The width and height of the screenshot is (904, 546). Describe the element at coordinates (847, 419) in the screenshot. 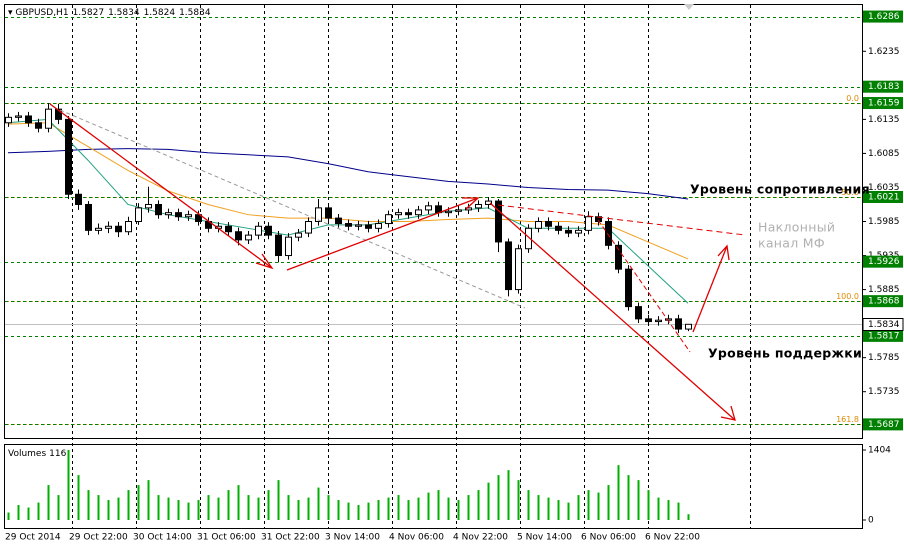

I see `fib-label: 161.8` at that location.